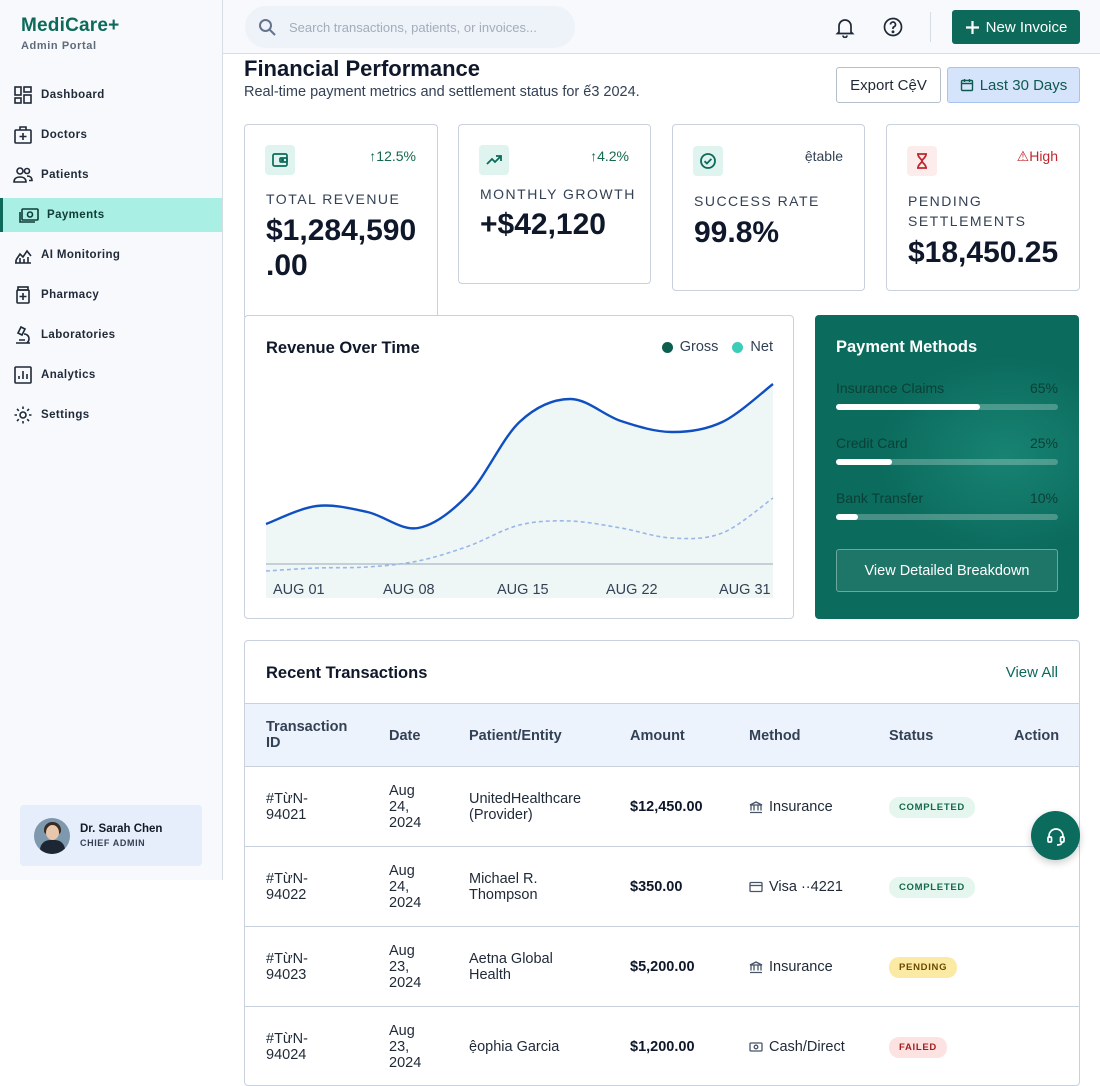 This screenshot has width=1100, height=1086. I want to click on kpi-value-line: .00, so click(287, 265).